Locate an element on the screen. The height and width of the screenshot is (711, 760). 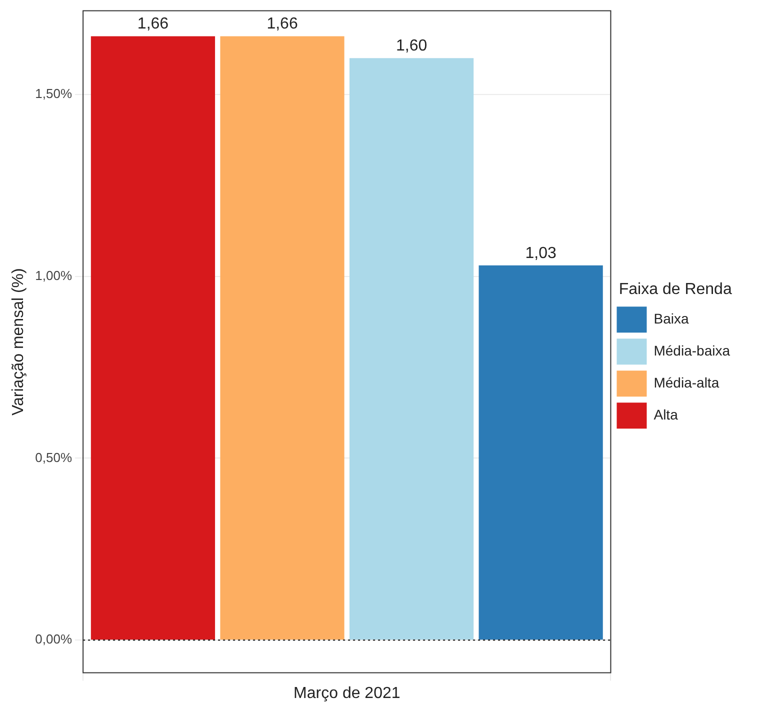
legend-label: Alta is located at coordinates (666, 414).